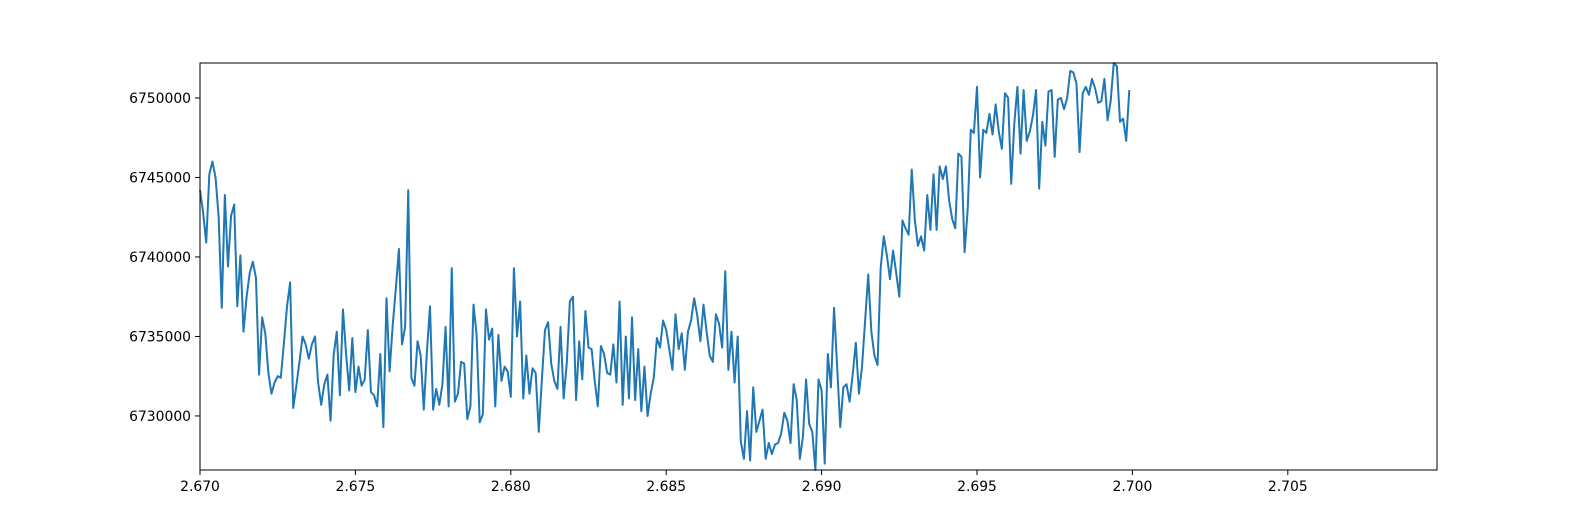 This screenshot has height=525, width=1590. What do you see at coordinates (160, 258) in the screenshot?
I see `y-tick-label: 6740000` at bounding box center [160, 258].